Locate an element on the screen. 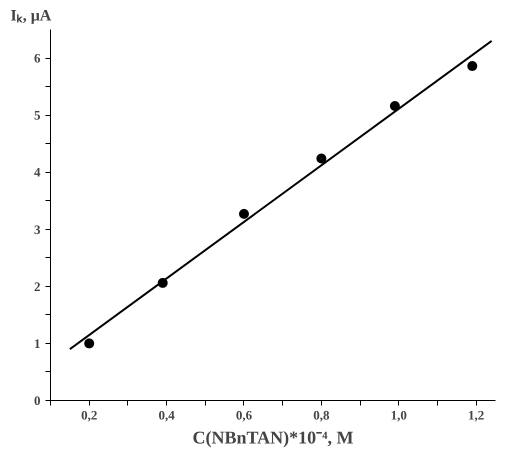 The width and height of the screenshot is (518, 459). y-tick-label: 0 is located at coordinates (37, 400).